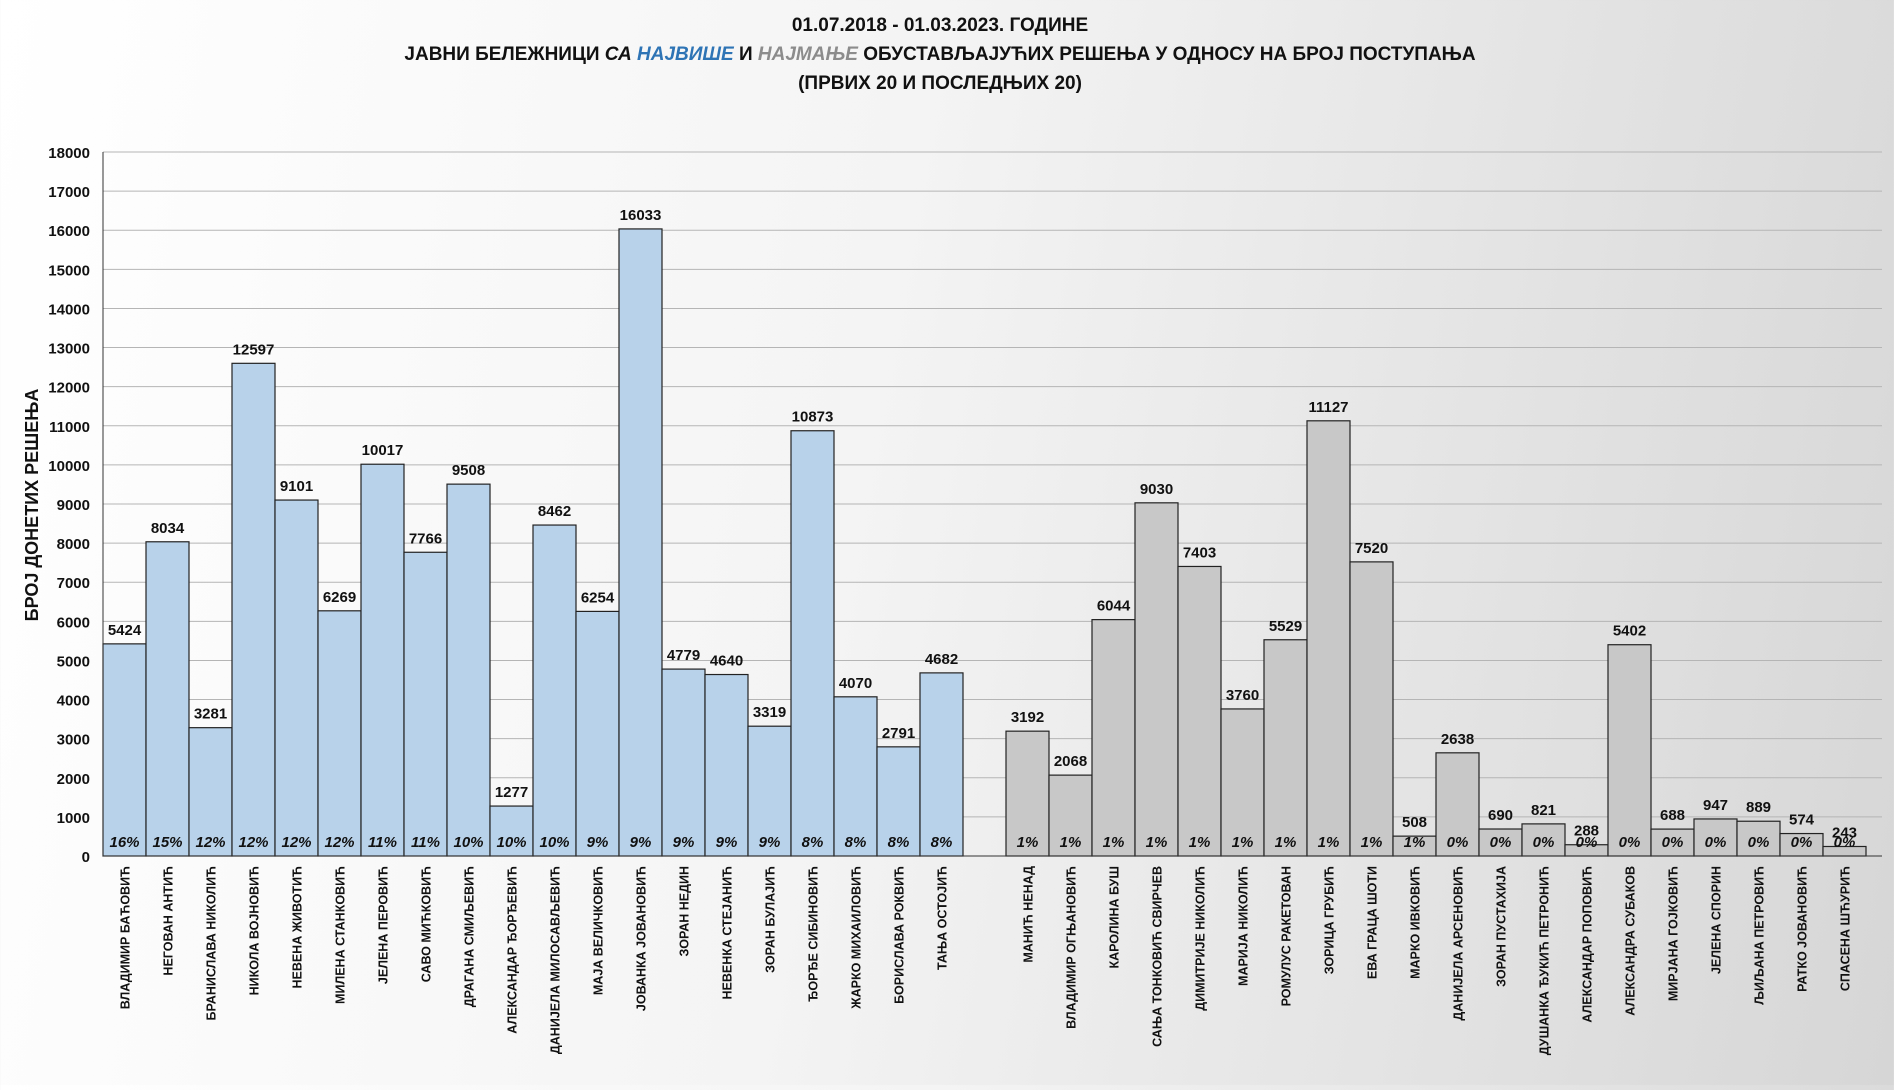  I want to click on category-label: АЛЕКСАНДАР ЂОРЂЕВИЋ, so click(513, 950).